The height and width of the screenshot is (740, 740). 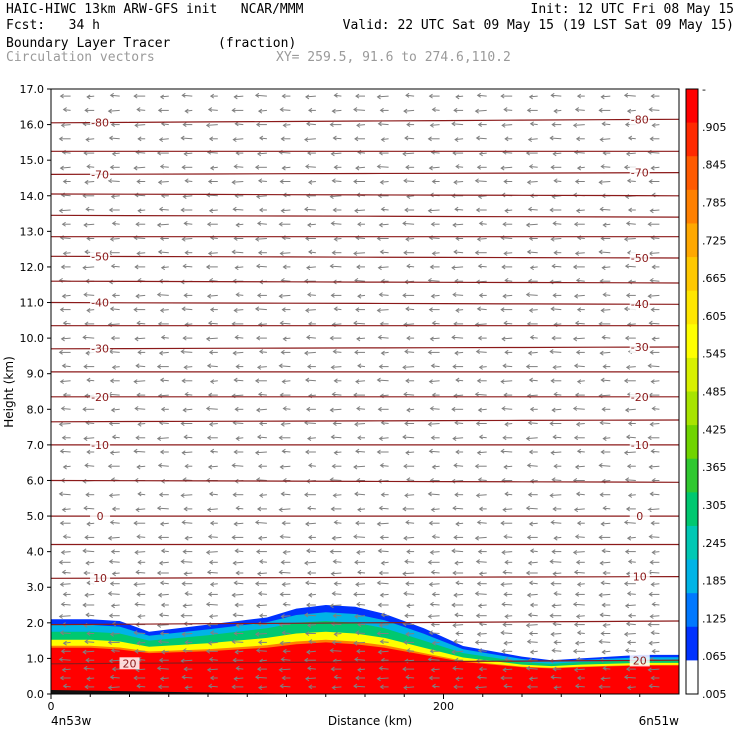 What do you see at coordinates (36, 516) in the screenshot?
I see `y-tick-label: 5.0` at bounding box center [36, 516].